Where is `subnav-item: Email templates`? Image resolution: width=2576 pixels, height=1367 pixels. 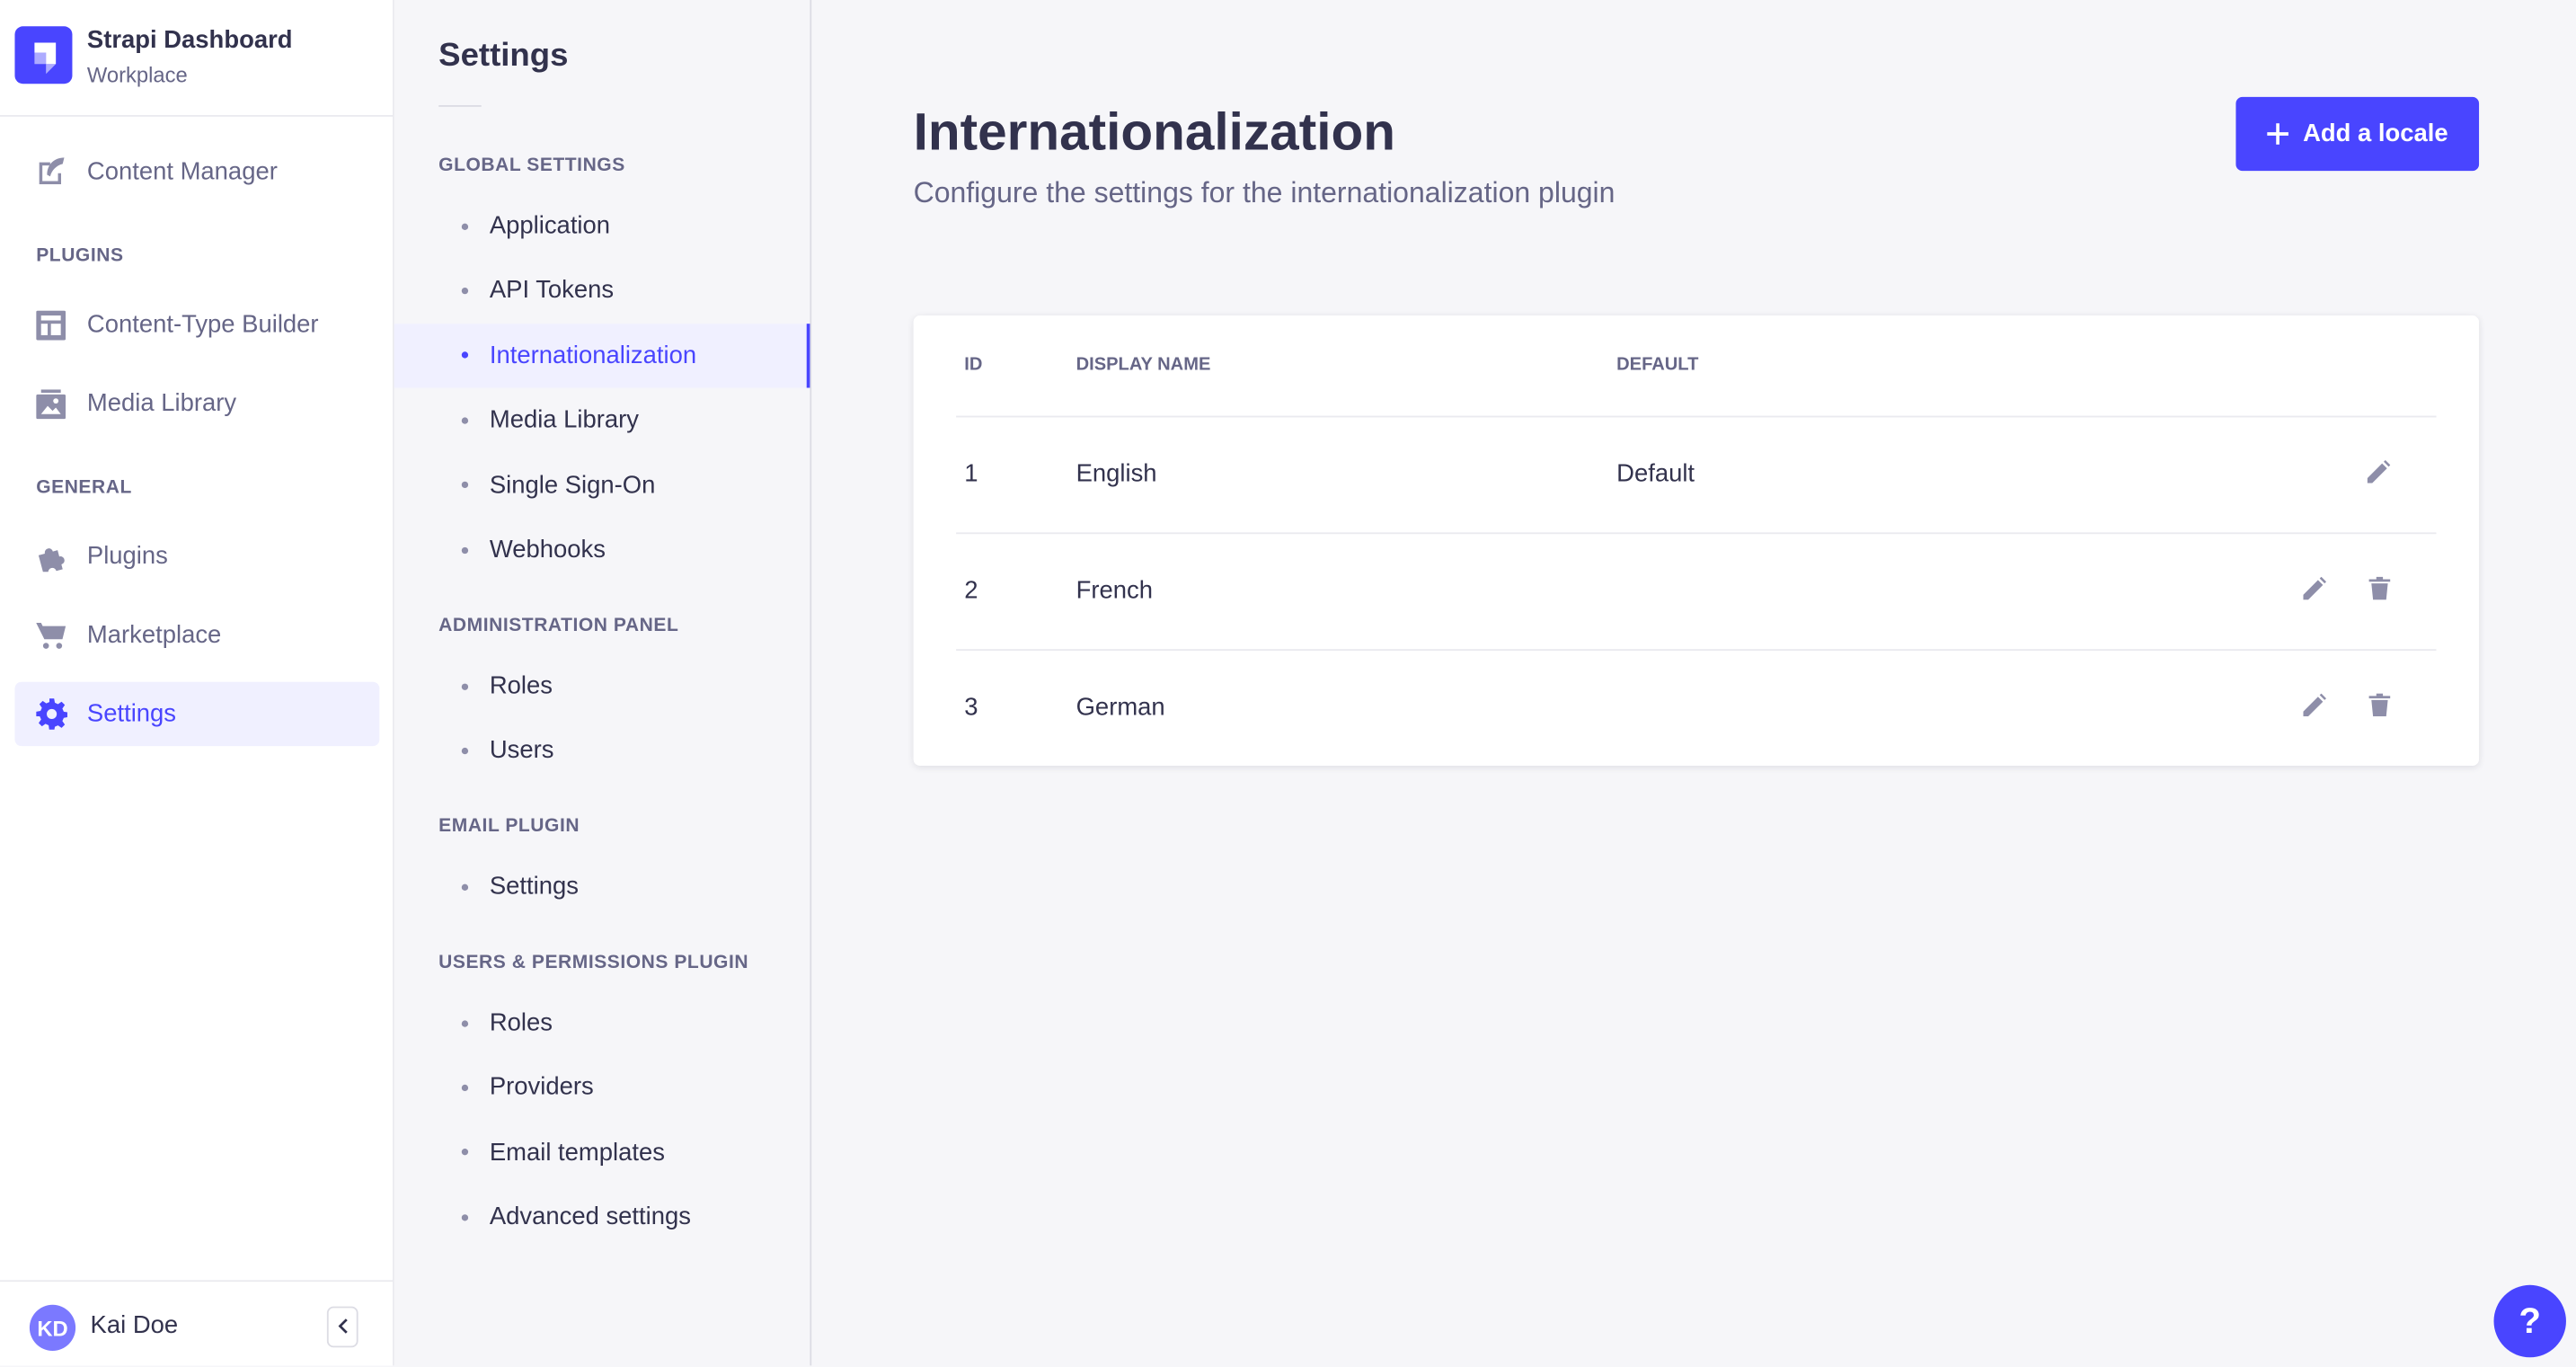 subnav-item: Email templates is located at coordinates (602, 1153).